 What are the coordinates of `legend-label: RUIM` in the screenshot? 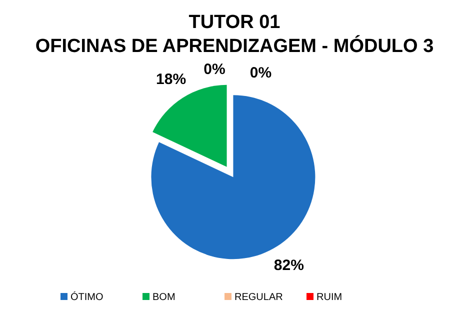 It's located at (329, 297).